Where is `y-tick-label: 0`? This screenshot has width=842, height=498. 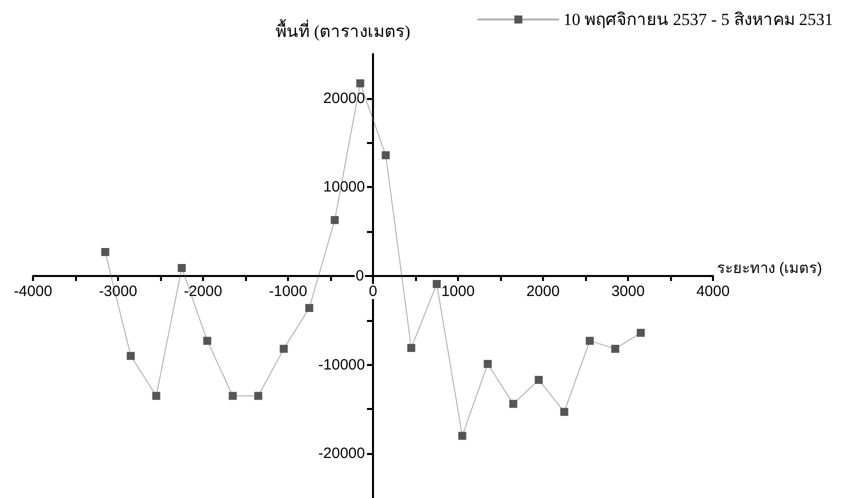 y-tick-label: 0 is located at coordinates (360, 276).